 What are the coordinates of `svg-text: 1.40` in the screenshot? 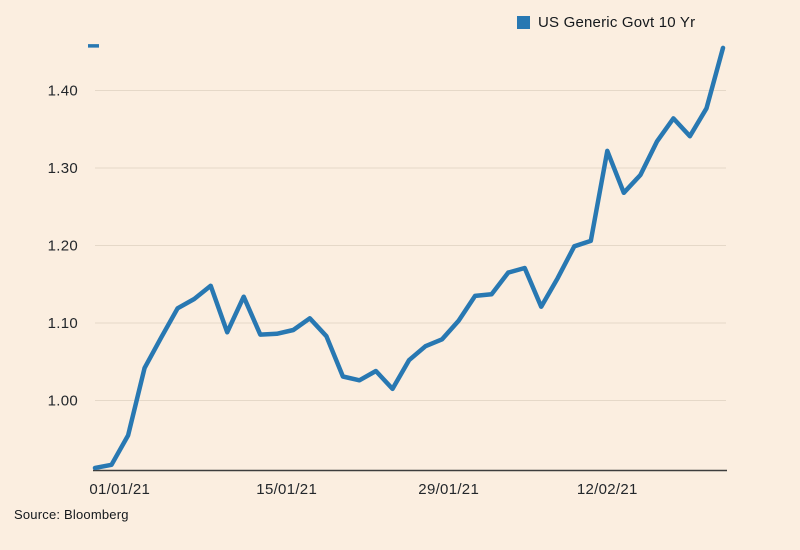 It's located at (63, 91).